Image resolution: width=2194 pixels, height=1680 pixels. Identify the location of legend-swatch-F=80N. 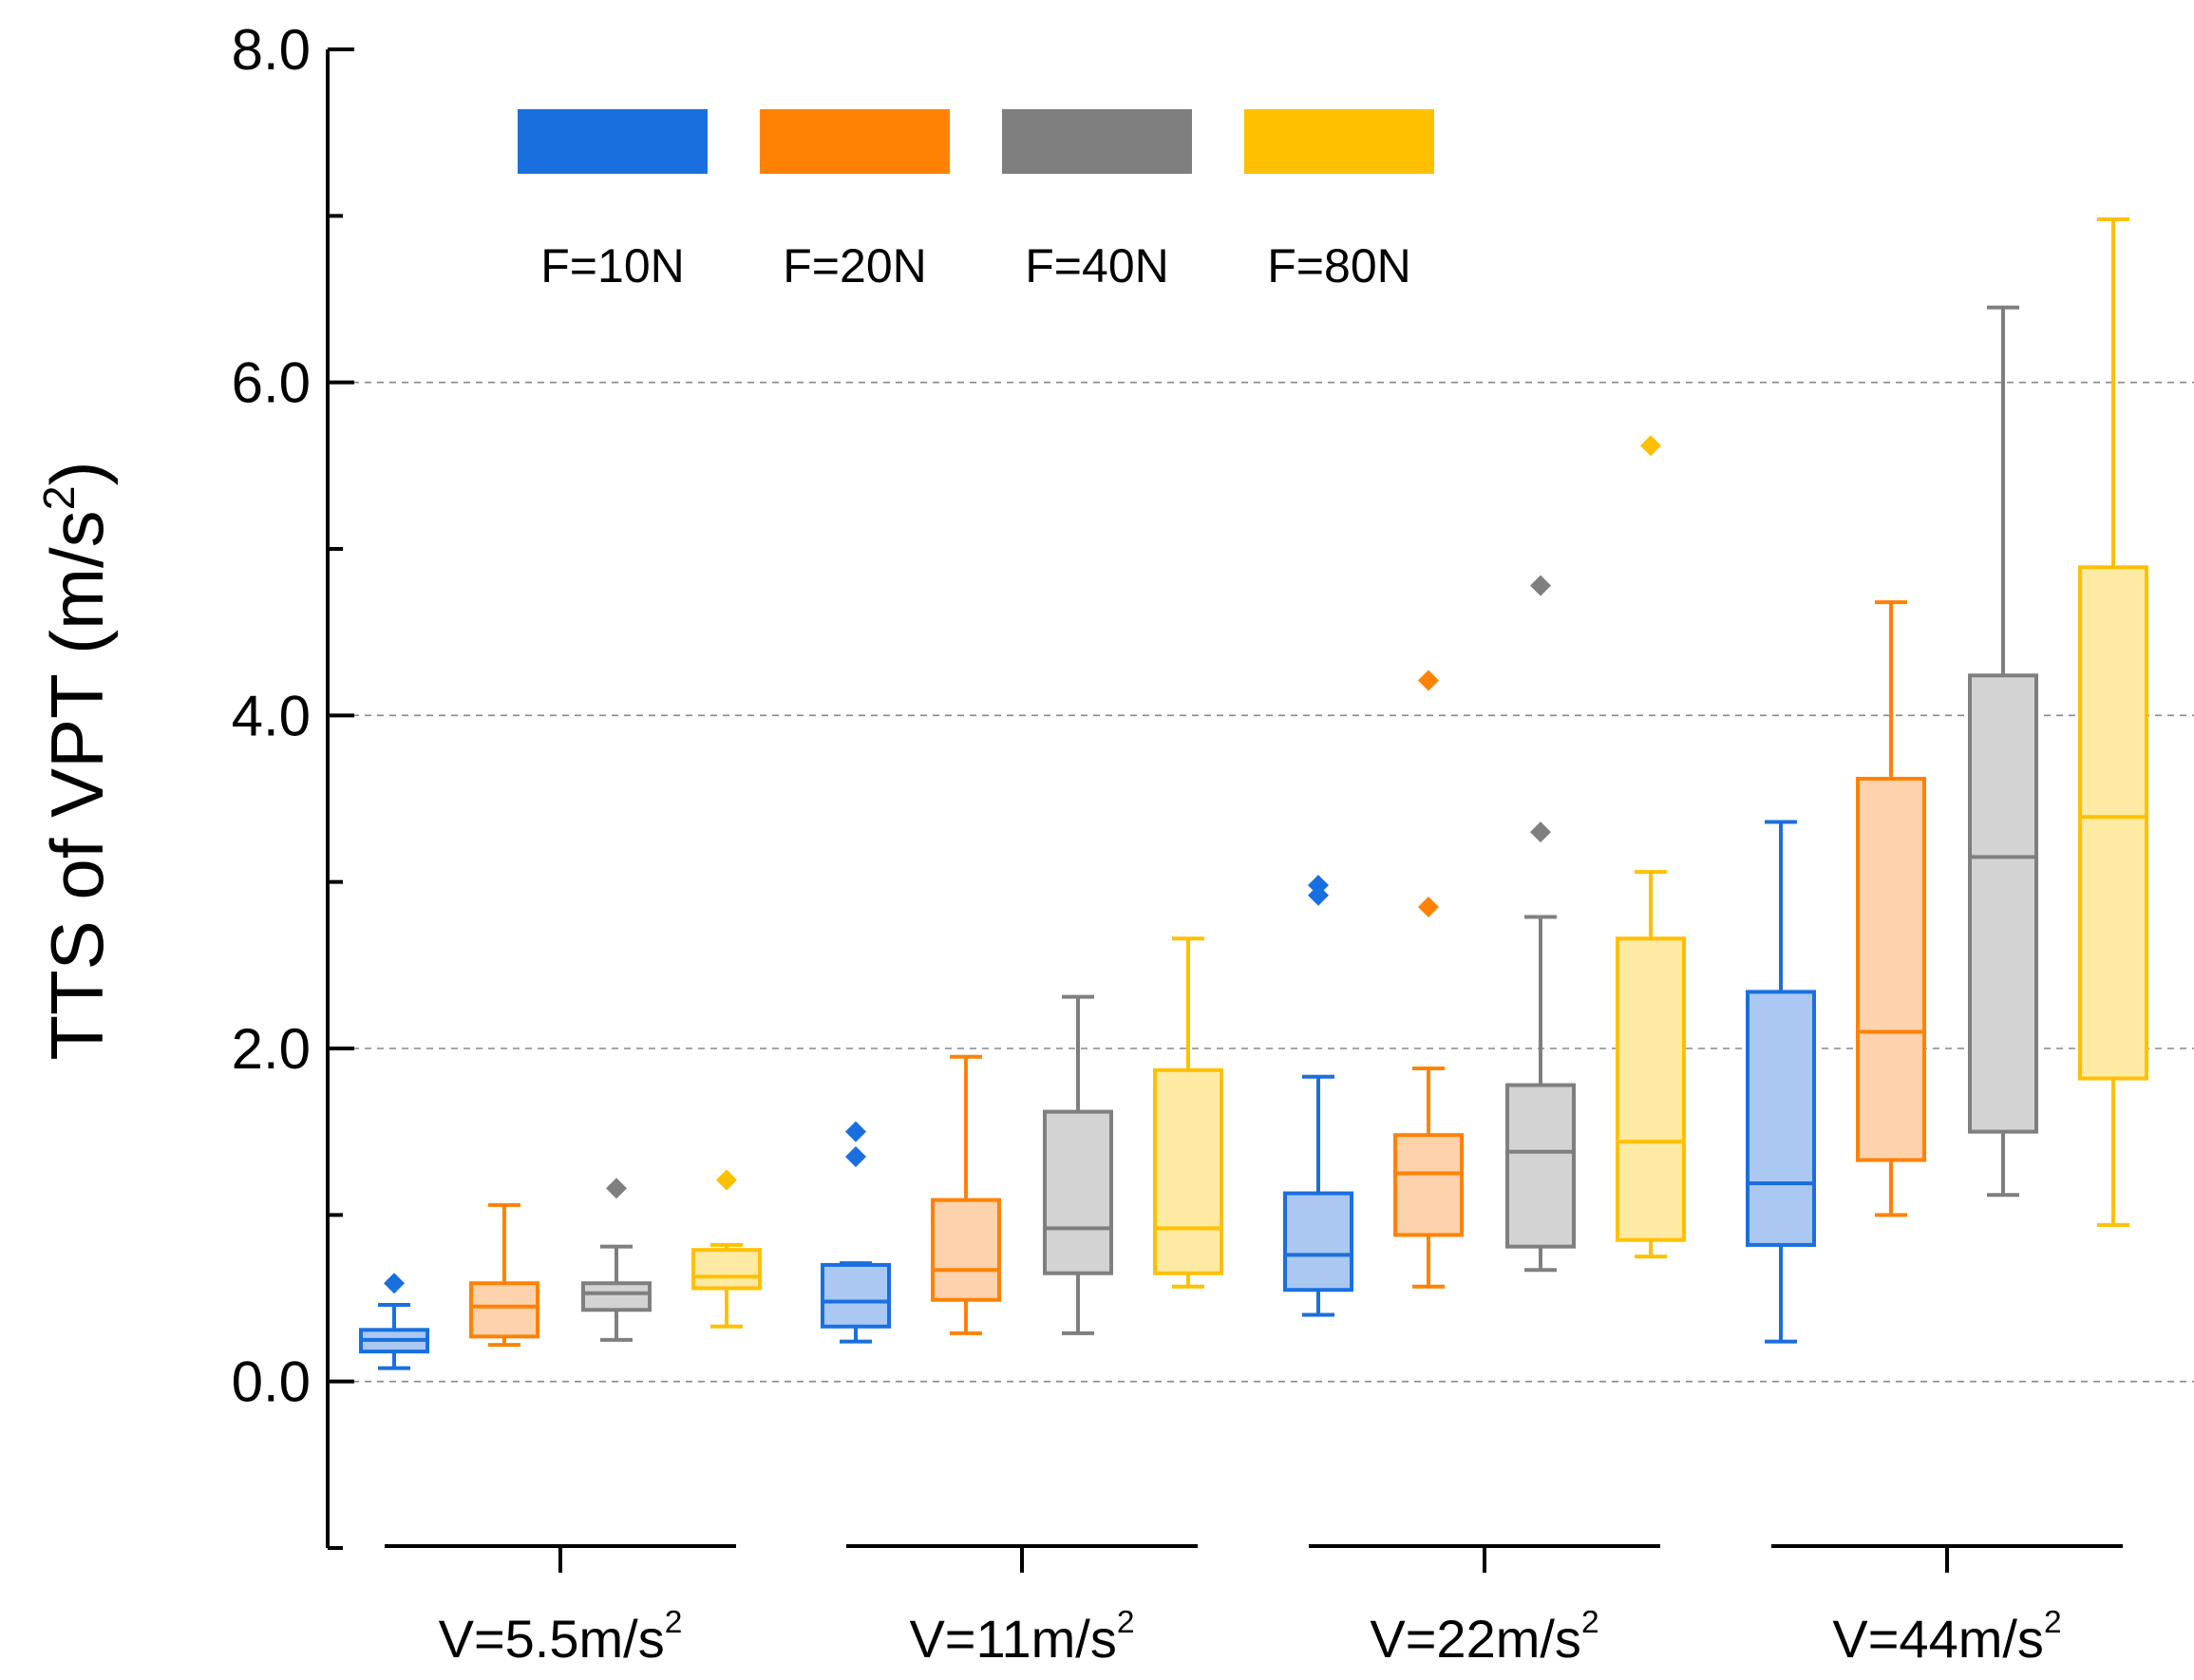
(1339, 141).